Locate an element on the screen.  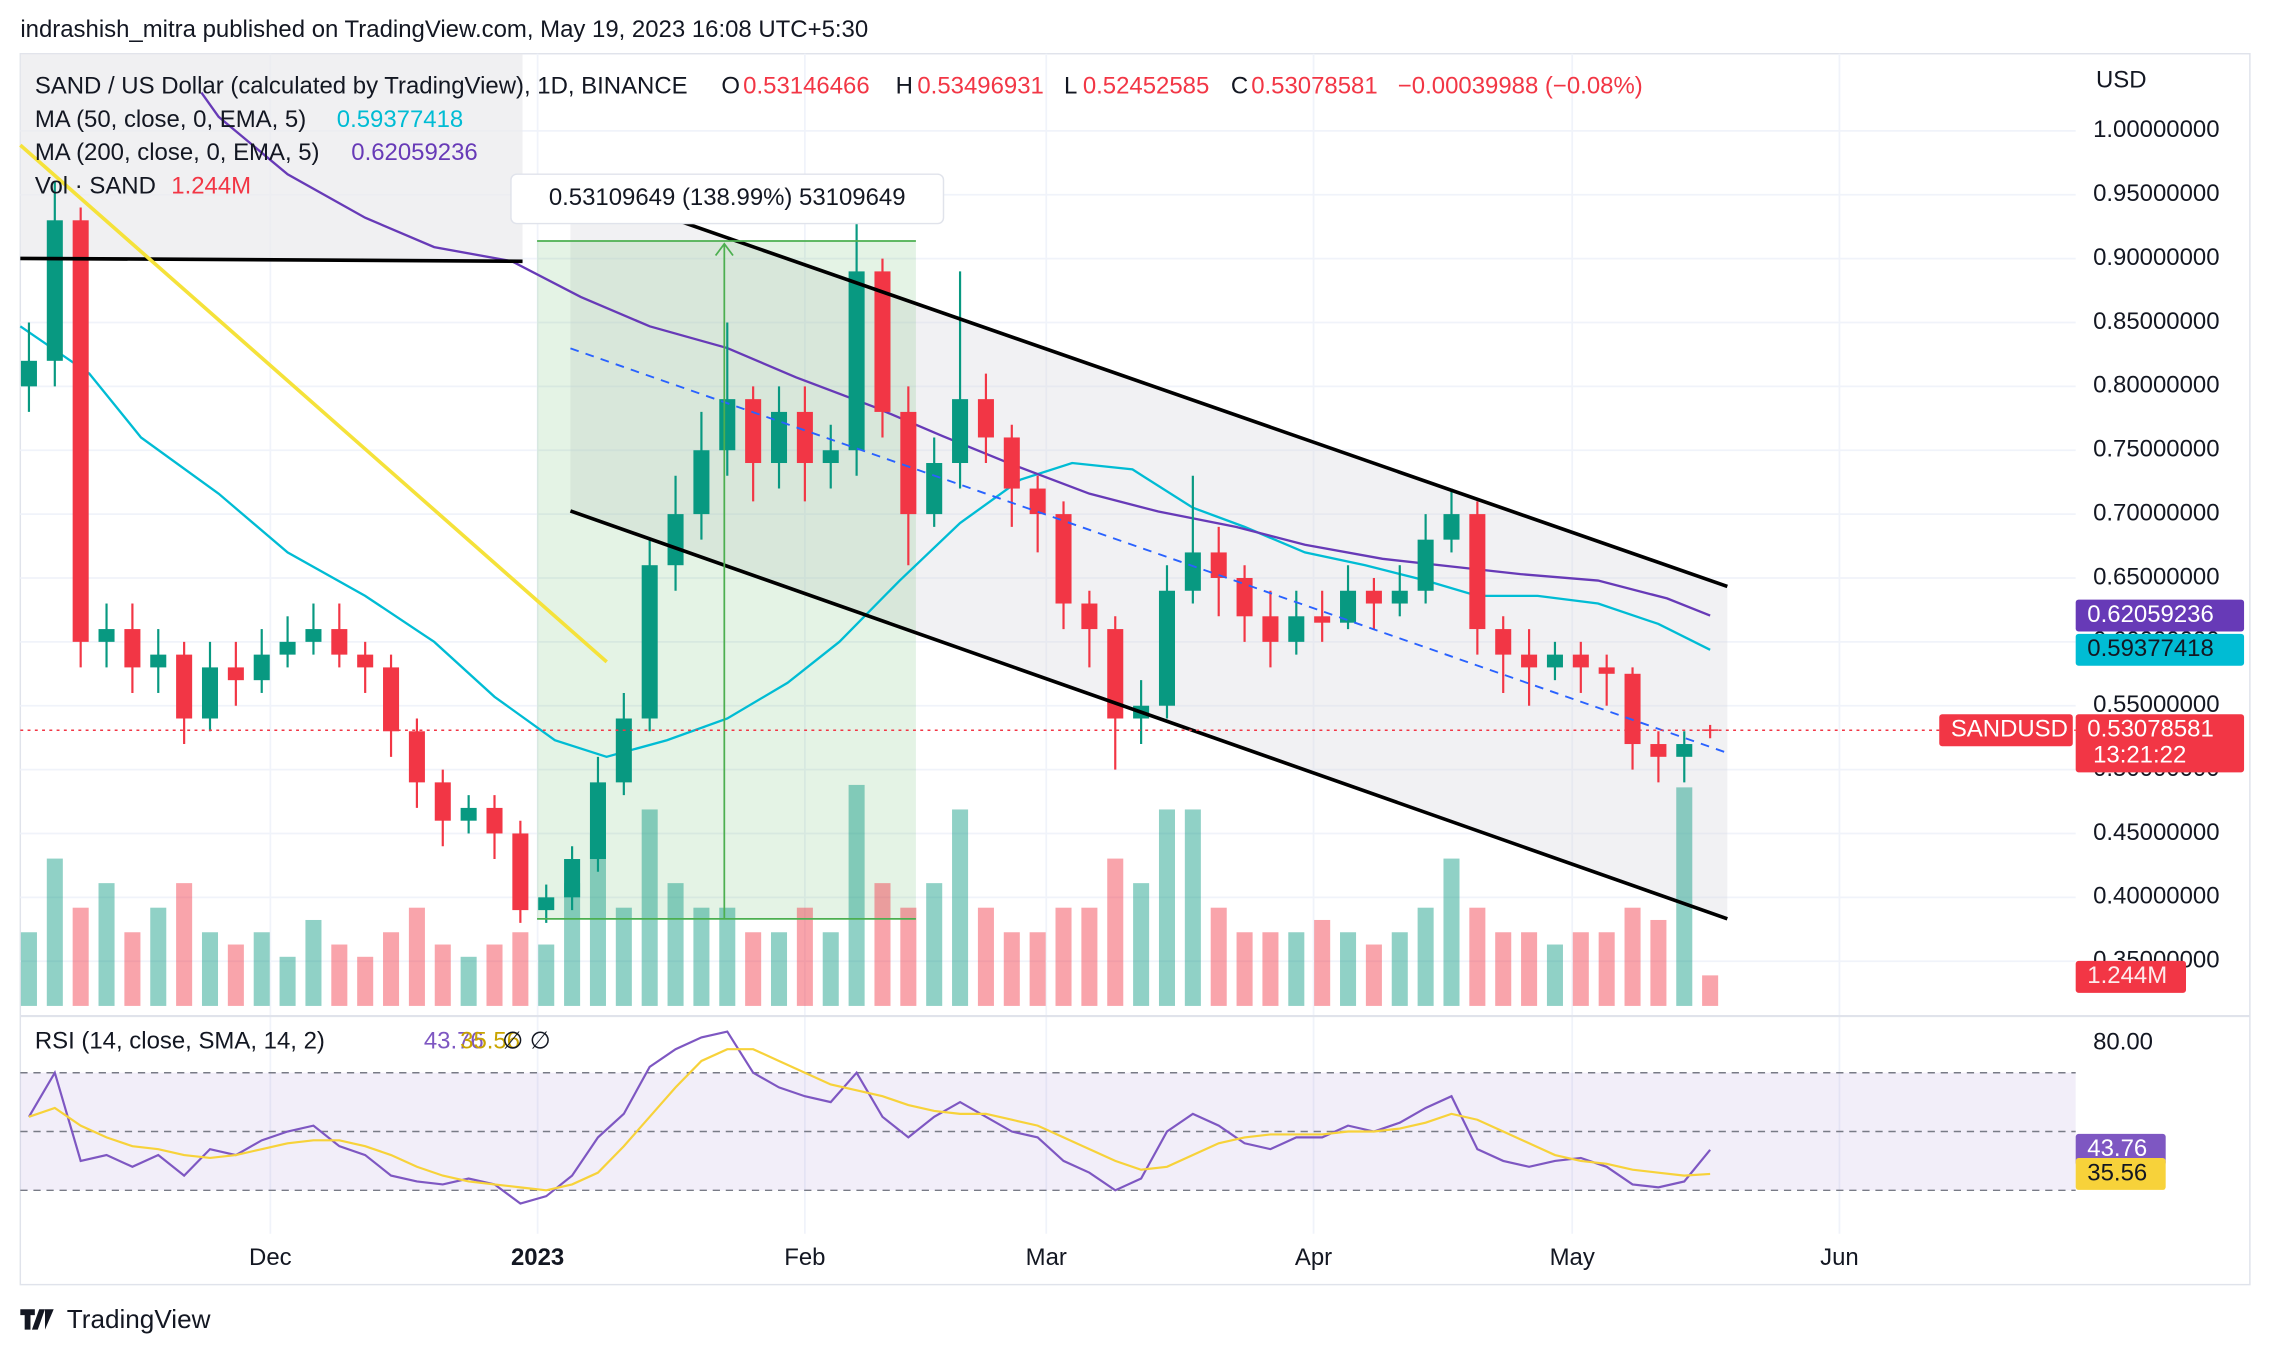
y-tick-label: 0.40000000 is located at coordinates (2156, 896).